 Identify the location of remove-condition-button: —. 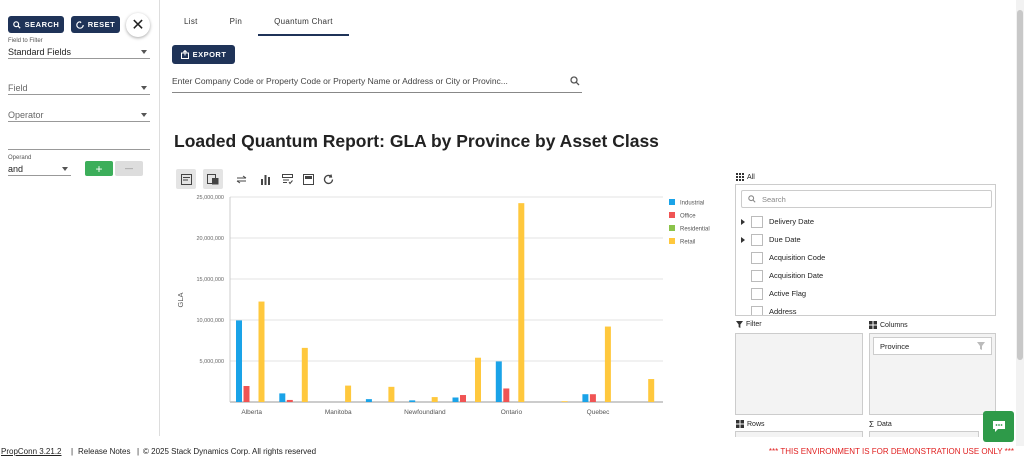
(129, 168).